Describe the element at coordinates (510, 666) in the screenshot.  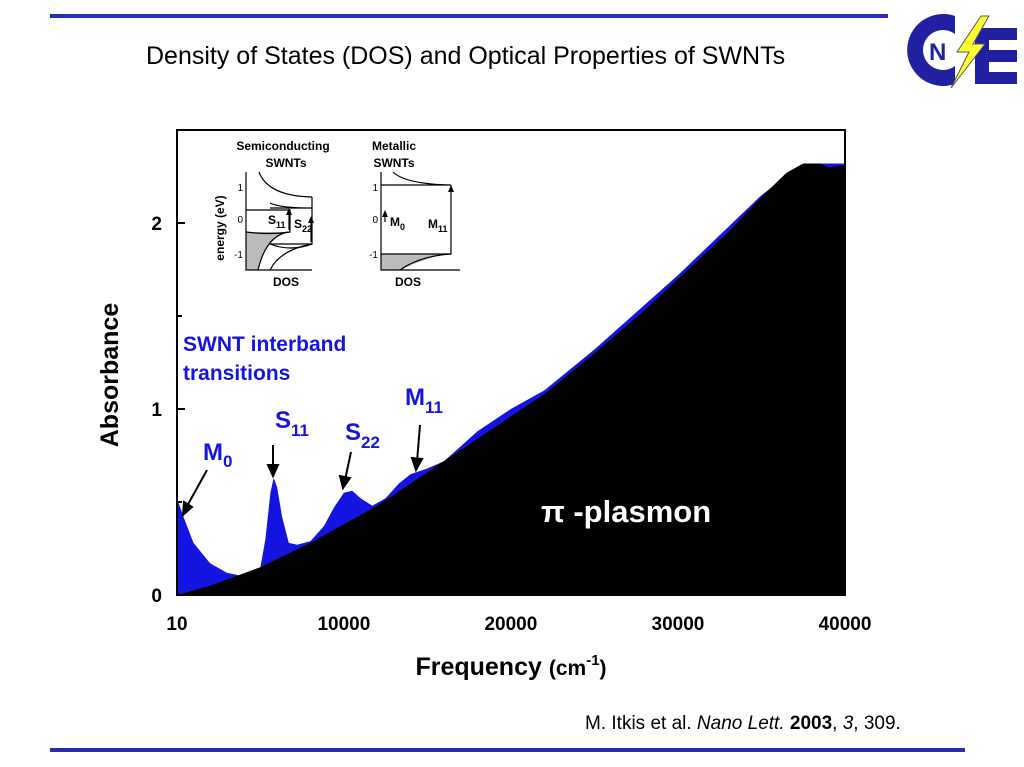
I see `x-axis-label: Frequency (cm-1)` at that location.